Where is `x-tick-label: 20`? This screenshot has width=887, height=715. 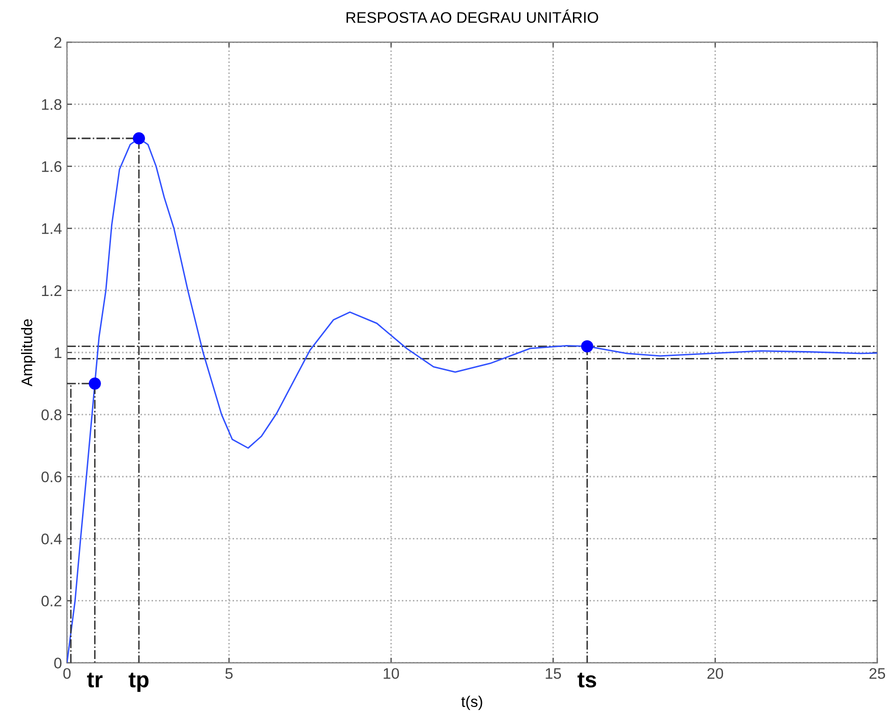
x-tick-label: 20 is located at coordinates (715, 673).